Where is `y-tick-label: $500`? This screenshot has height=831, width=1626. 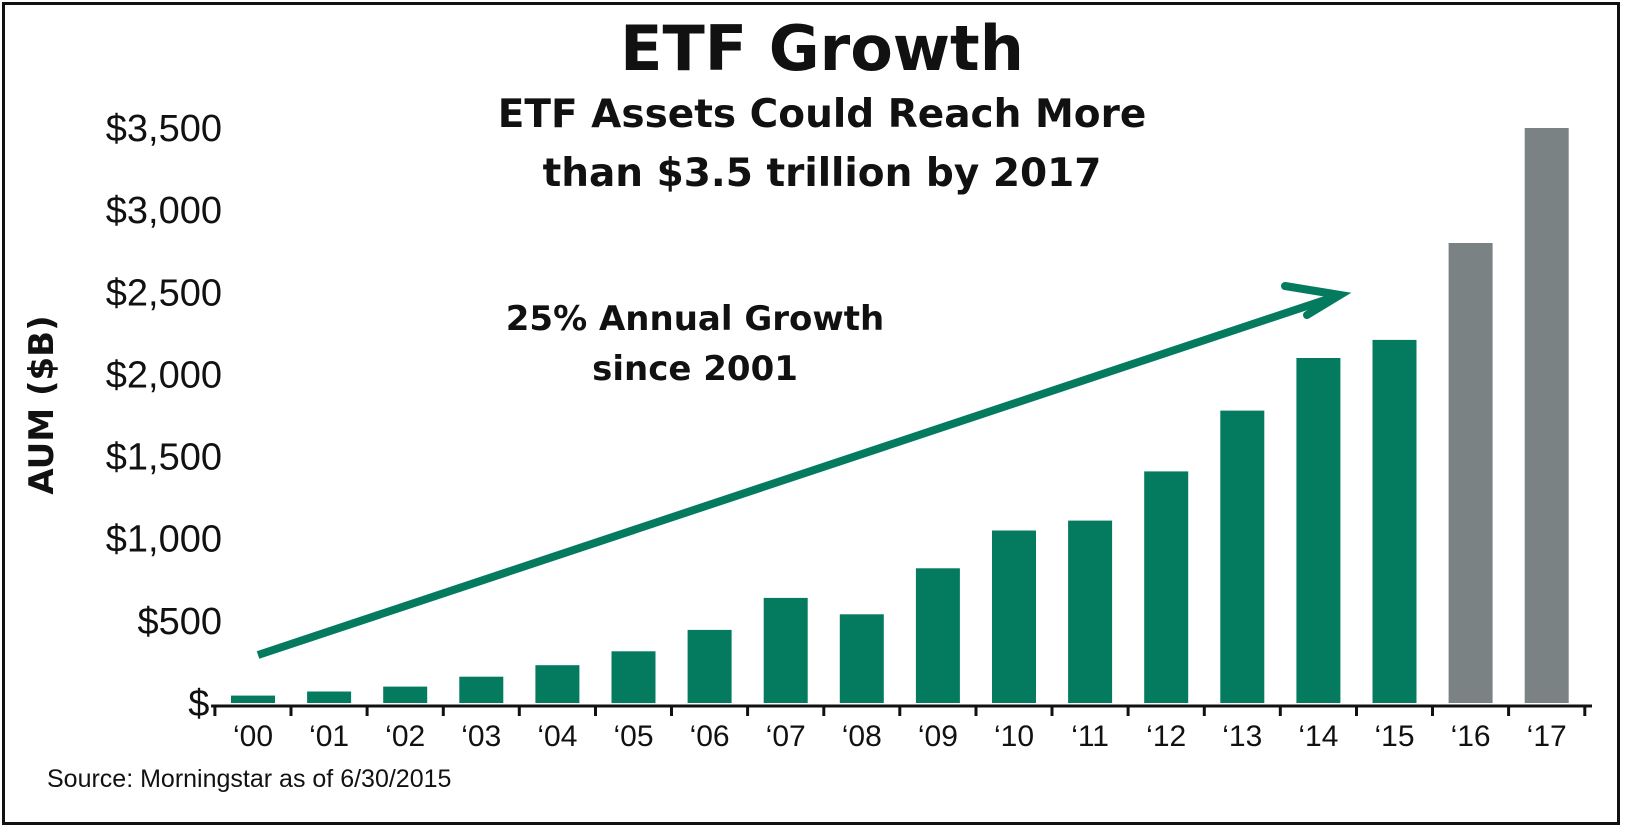 y-tick-label: $500 is located at coordinates (179, 622).